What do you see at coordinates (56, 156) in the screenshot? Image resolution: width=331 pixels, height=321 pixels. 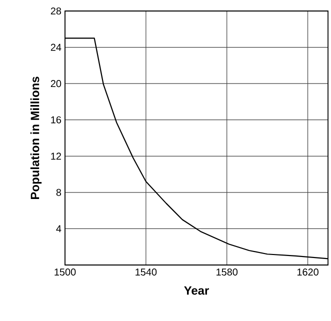 I see `y-tick-label: 12` at bounding box center [56, 156].